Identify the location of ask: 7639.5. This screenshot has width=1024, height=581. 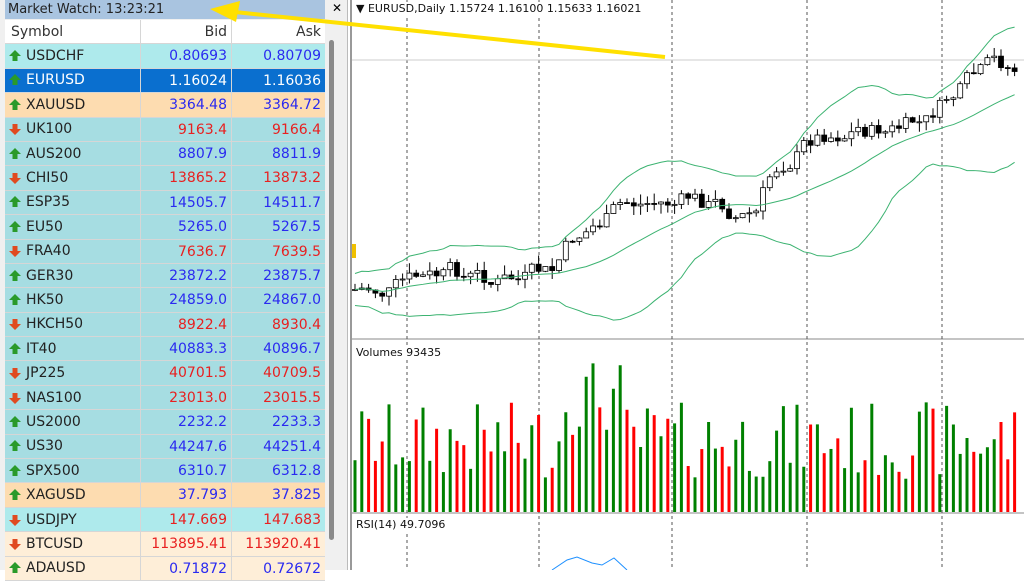
(296, 251).